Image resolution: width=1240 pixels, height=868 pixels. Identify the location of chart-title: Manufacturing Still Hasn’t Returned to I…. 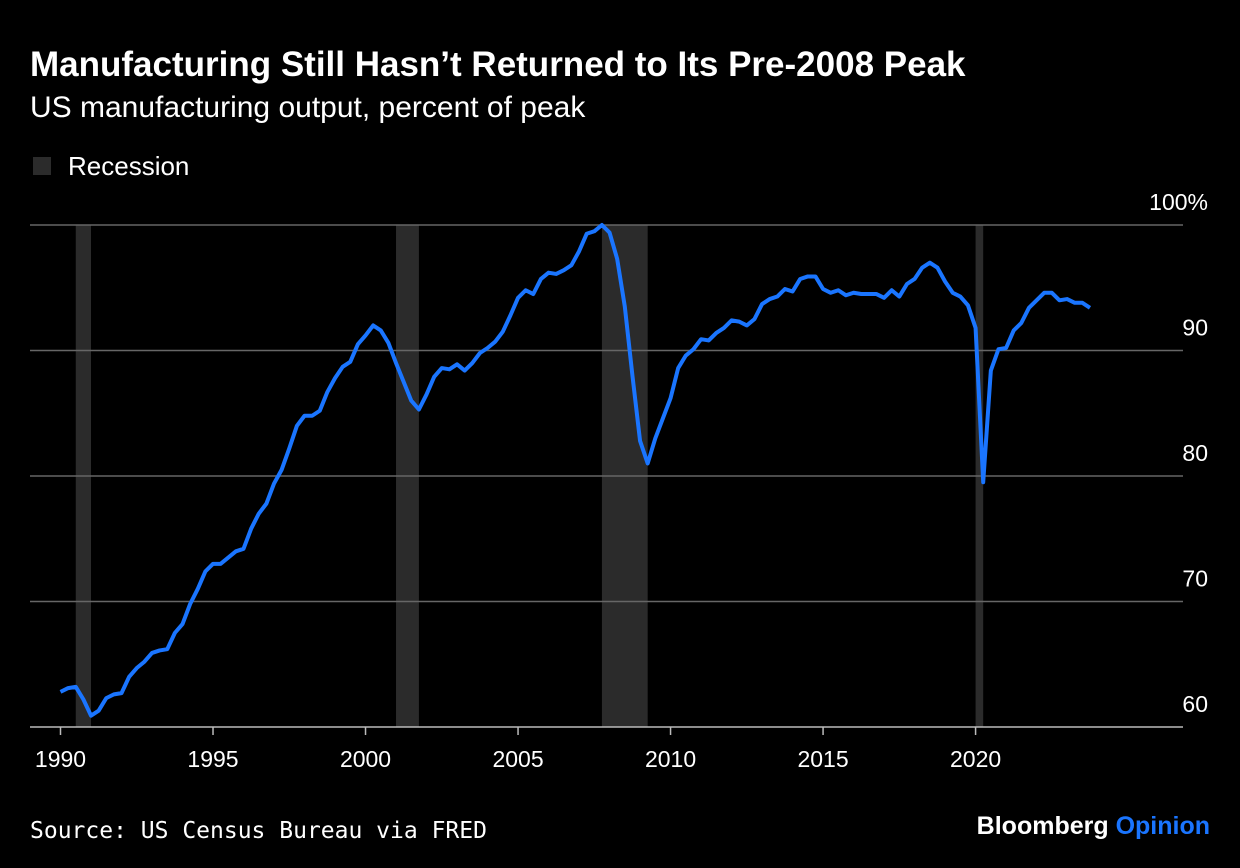
(498, 64).